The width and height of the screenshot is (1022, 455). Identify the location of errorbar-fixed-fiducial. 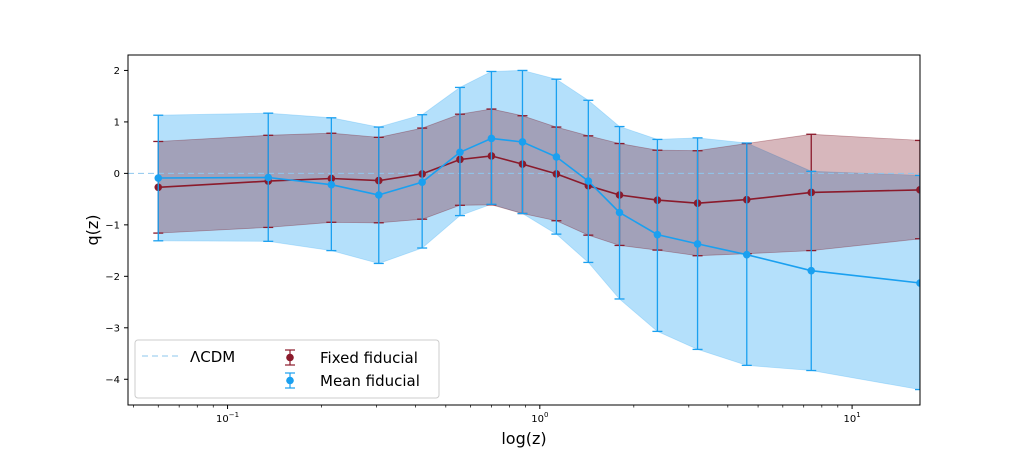
(917, 189).